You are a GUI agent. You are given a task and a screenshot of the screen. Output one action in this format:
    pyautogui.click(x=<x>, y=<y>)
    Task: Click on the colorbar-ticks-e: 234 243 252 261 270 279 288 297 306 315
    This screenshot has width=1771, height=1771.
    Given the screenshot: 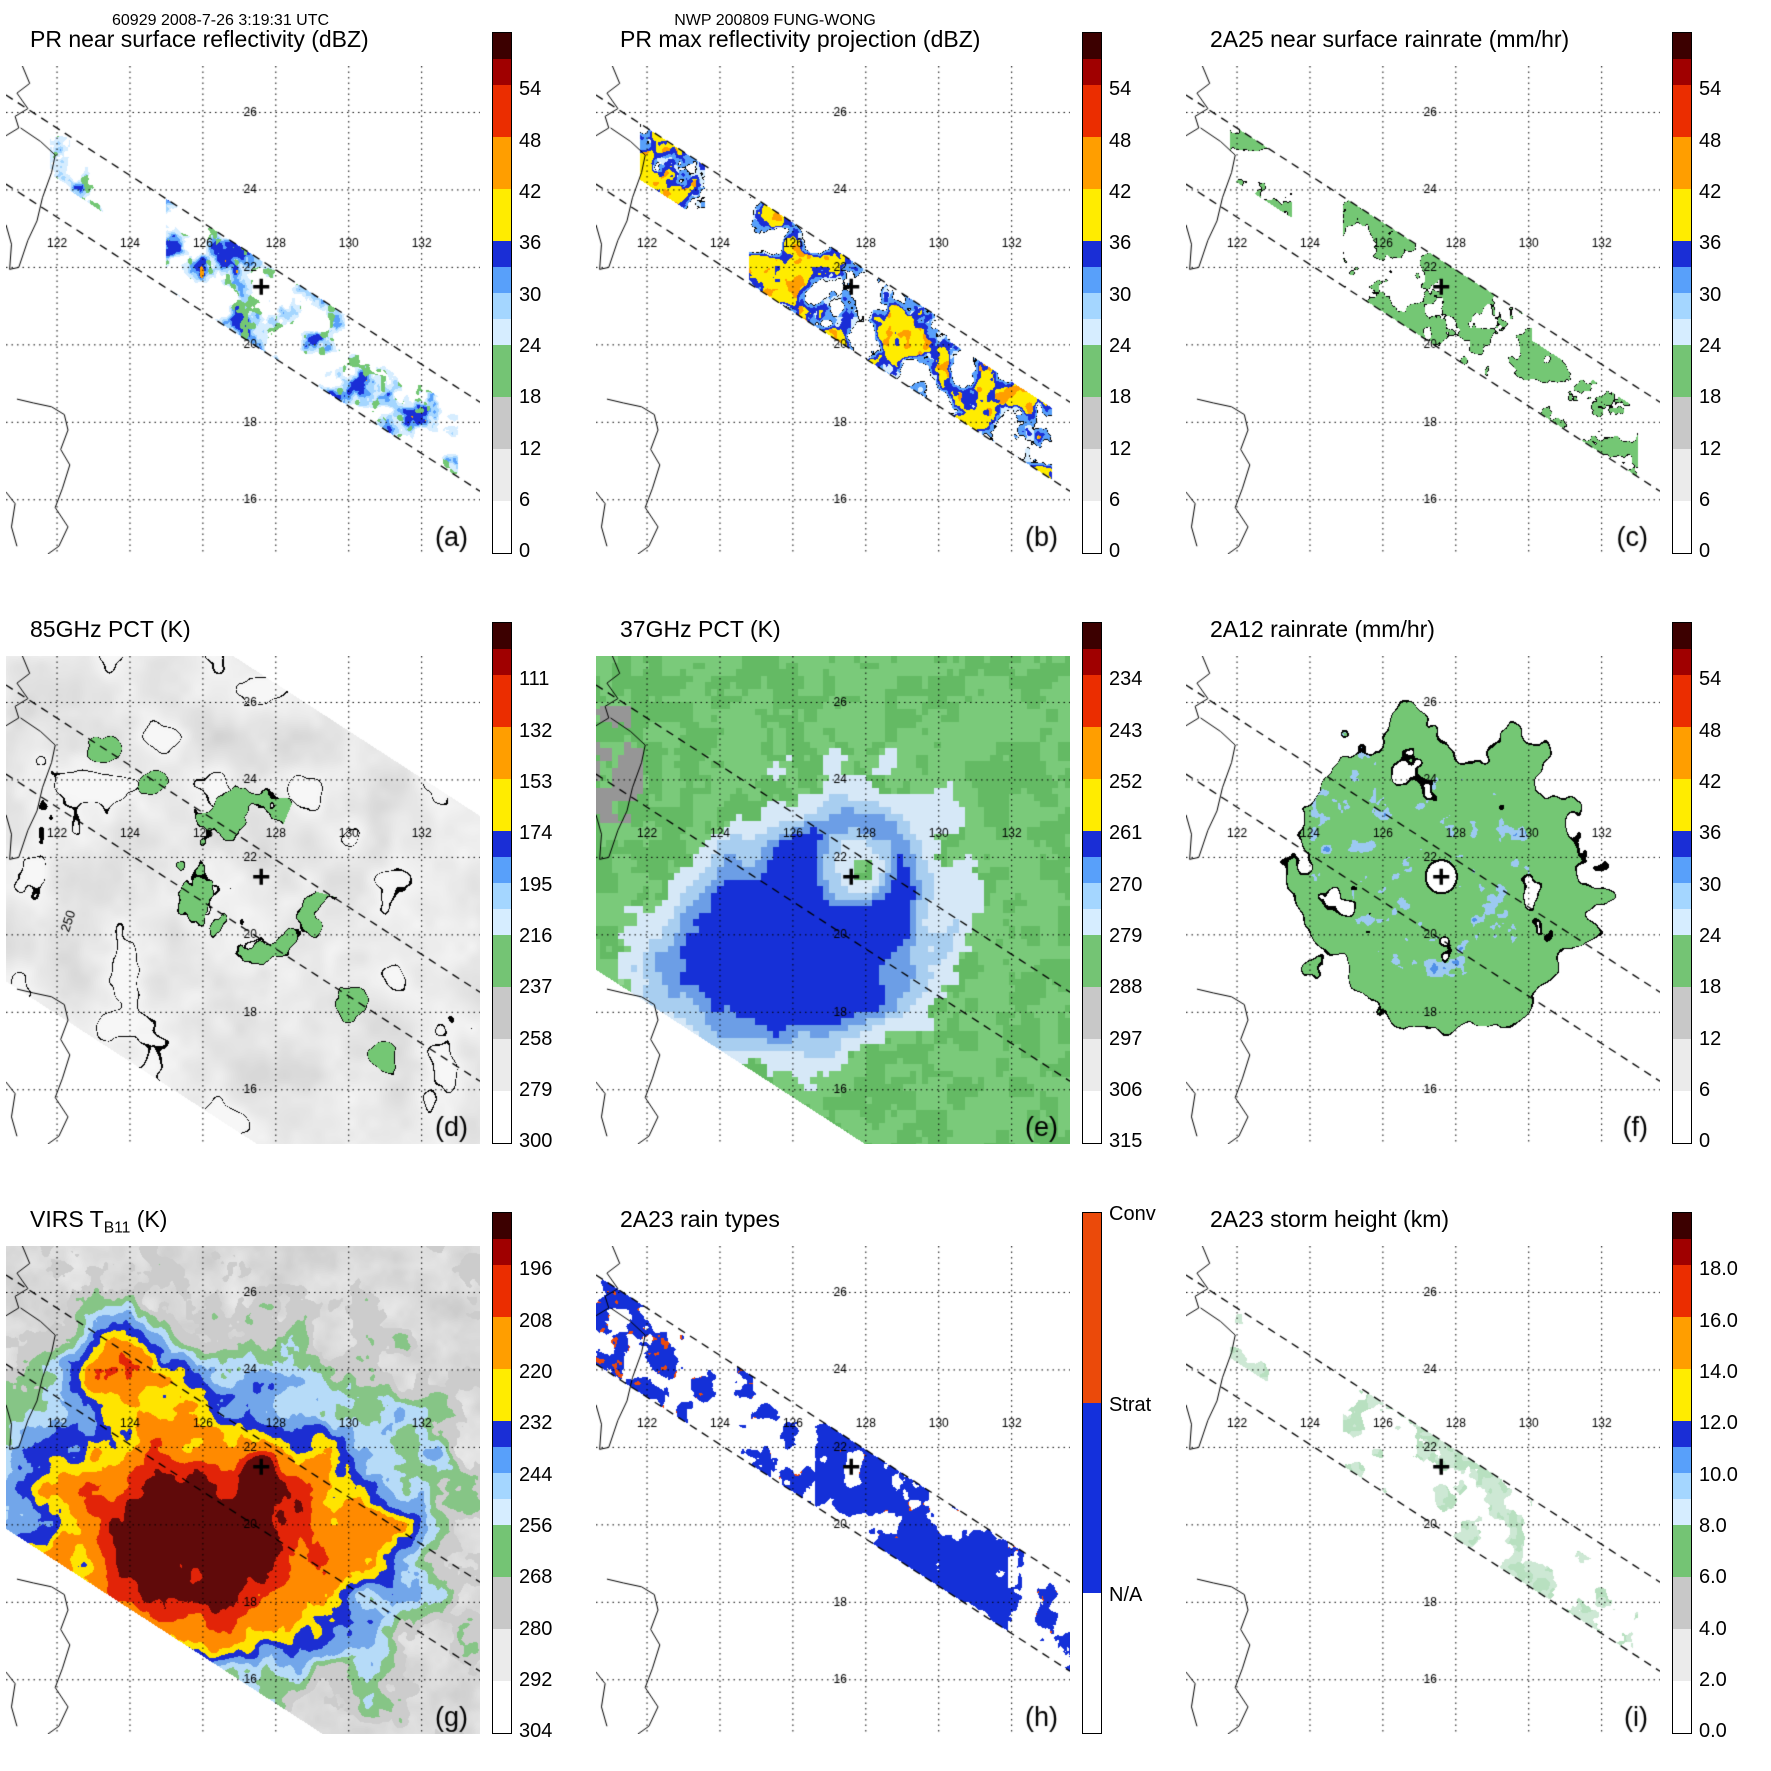 What is the action you would take?
    pyautogui.click(x=1143, y=887)
    